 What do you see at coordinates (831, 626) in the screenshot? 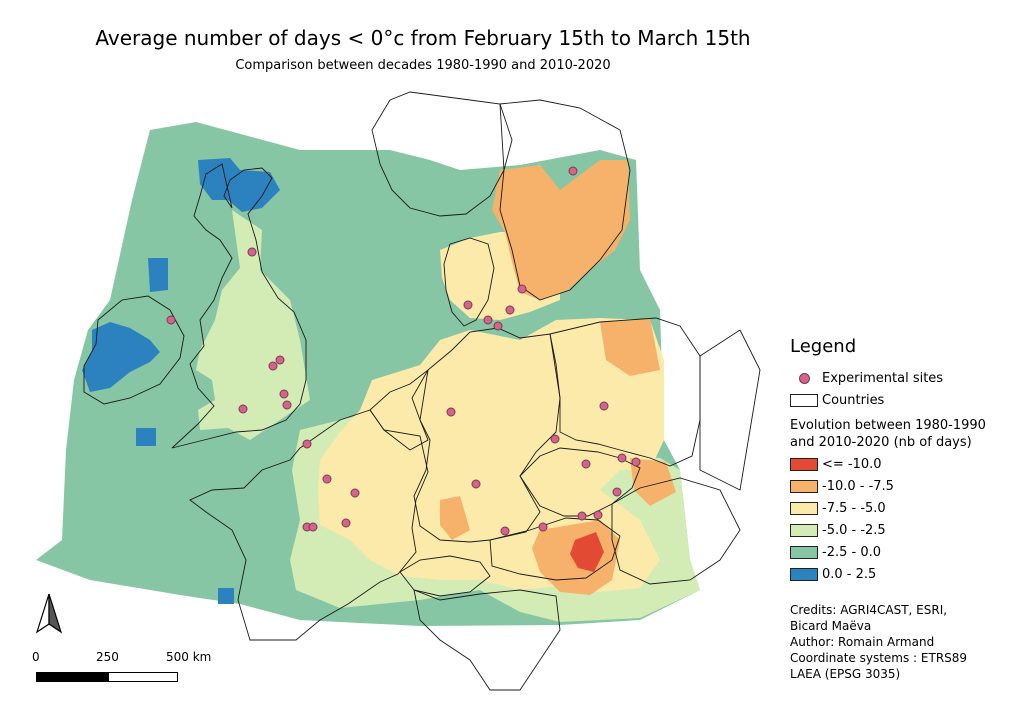
I see `credits-line: Bicard Maëva` at bounding box center [831, 626].